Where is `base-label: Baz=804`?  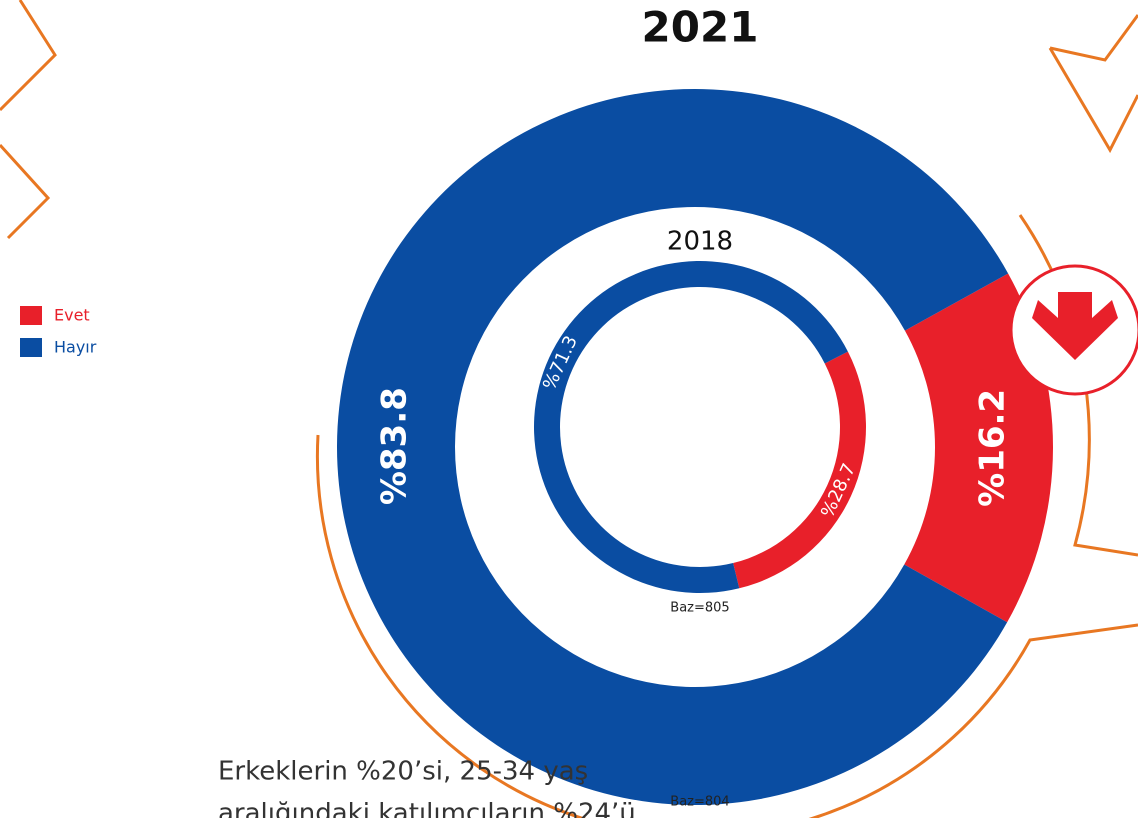 base-label: Baz=804 is located at coordinates (699, 802).